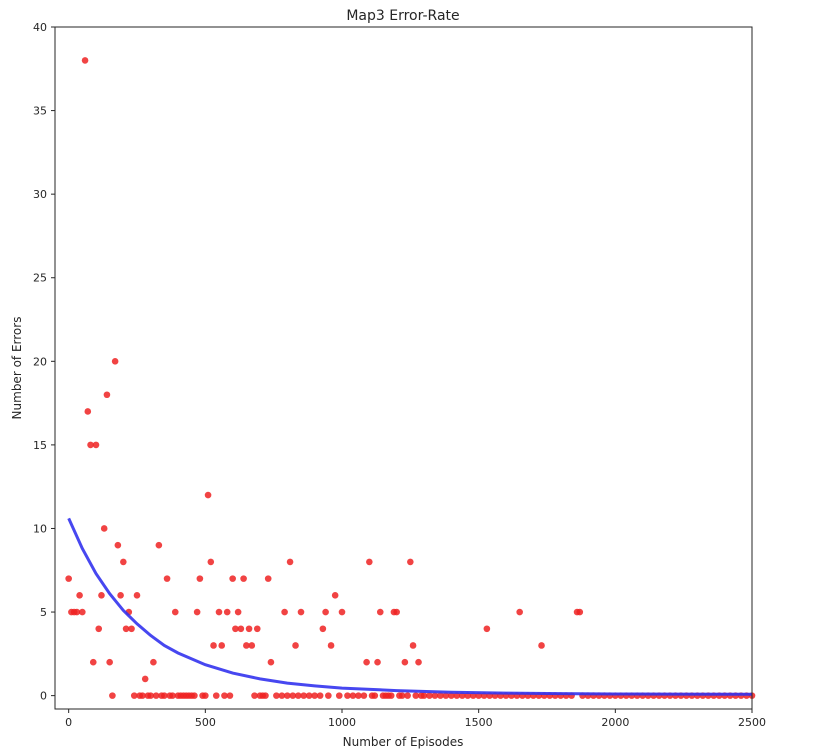  Describe the element at coordinates (43, 696) in the screenshot. I see `y-tick-label: 0` at that location.